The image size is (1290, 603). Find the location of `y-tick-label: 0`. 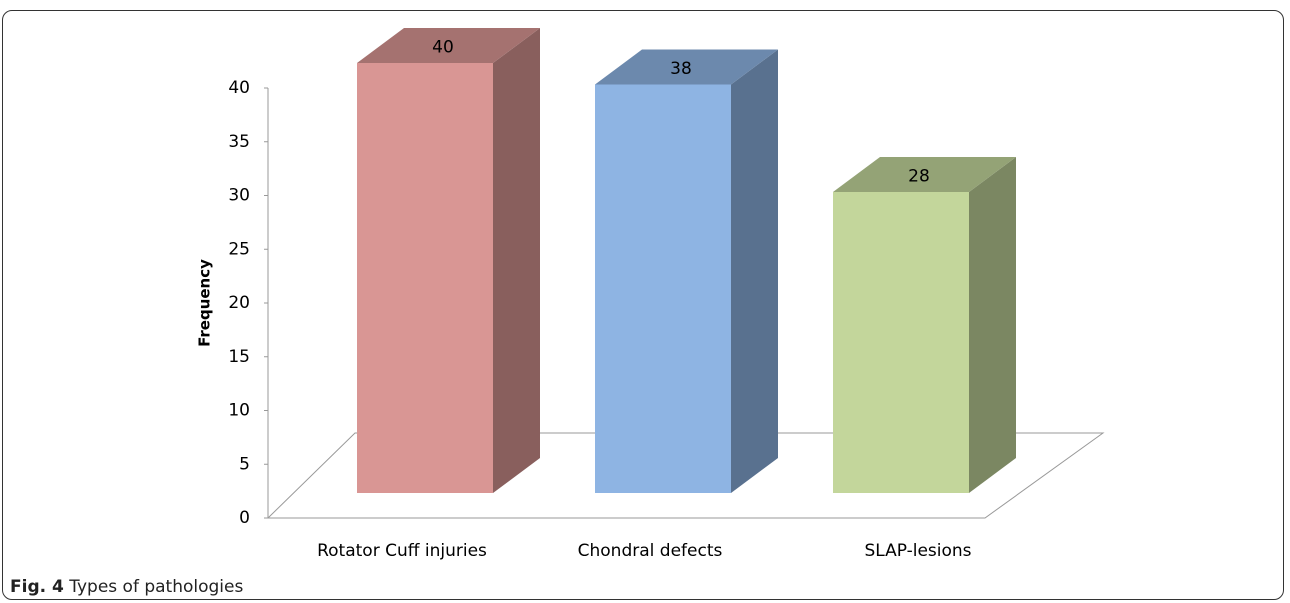

y-tick-label: 0 is located at coordinates (244, 518).